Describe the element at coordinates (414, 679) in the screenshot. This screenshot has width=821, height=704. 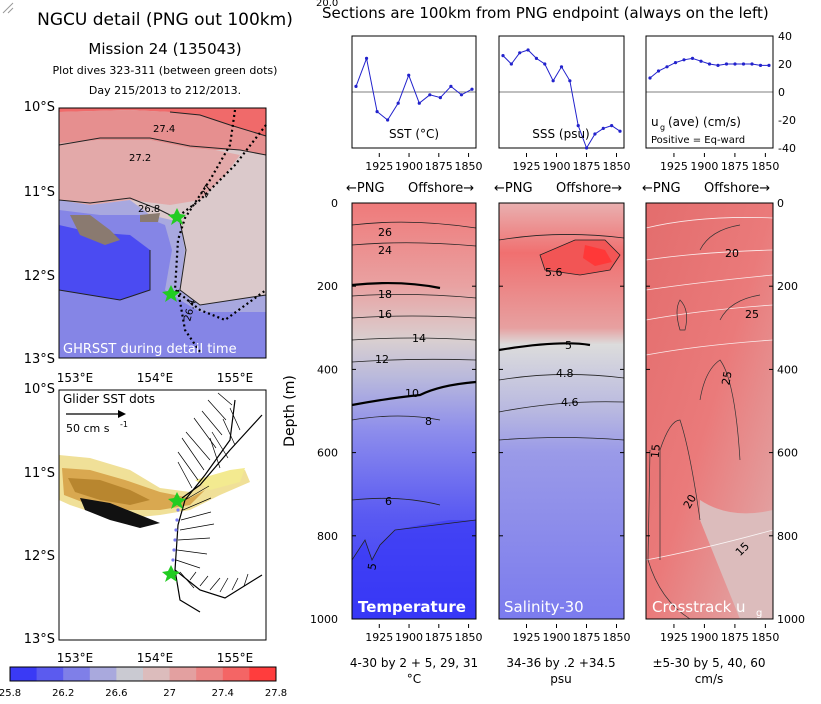
I see `caption-unit: °C` at that location.